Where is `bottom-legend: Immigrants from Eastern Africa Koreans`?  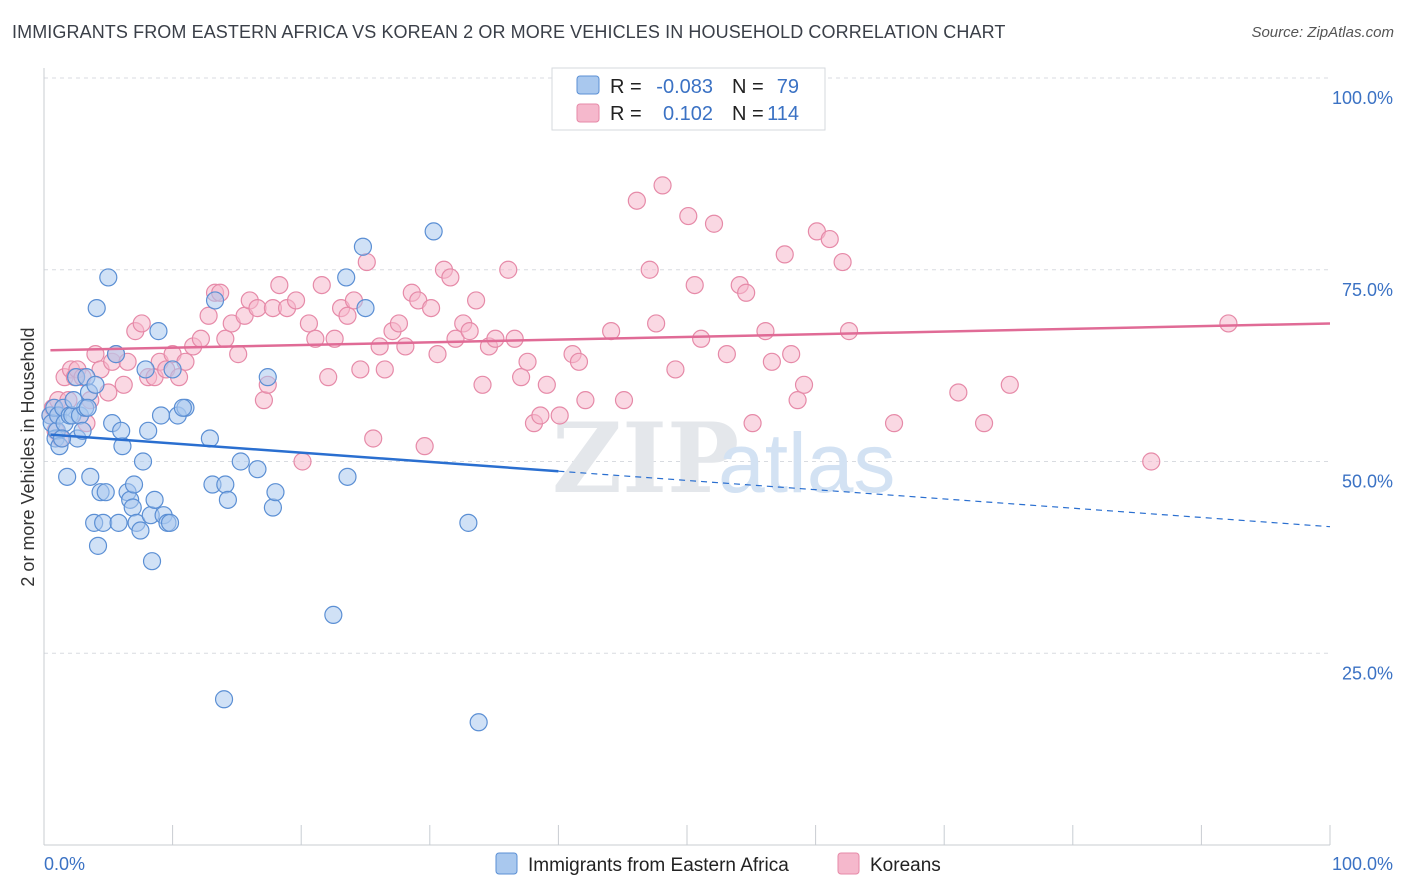 bottom-legend: Immigrants from Eastern Africa Koreans is located at coordinates (718, 864).